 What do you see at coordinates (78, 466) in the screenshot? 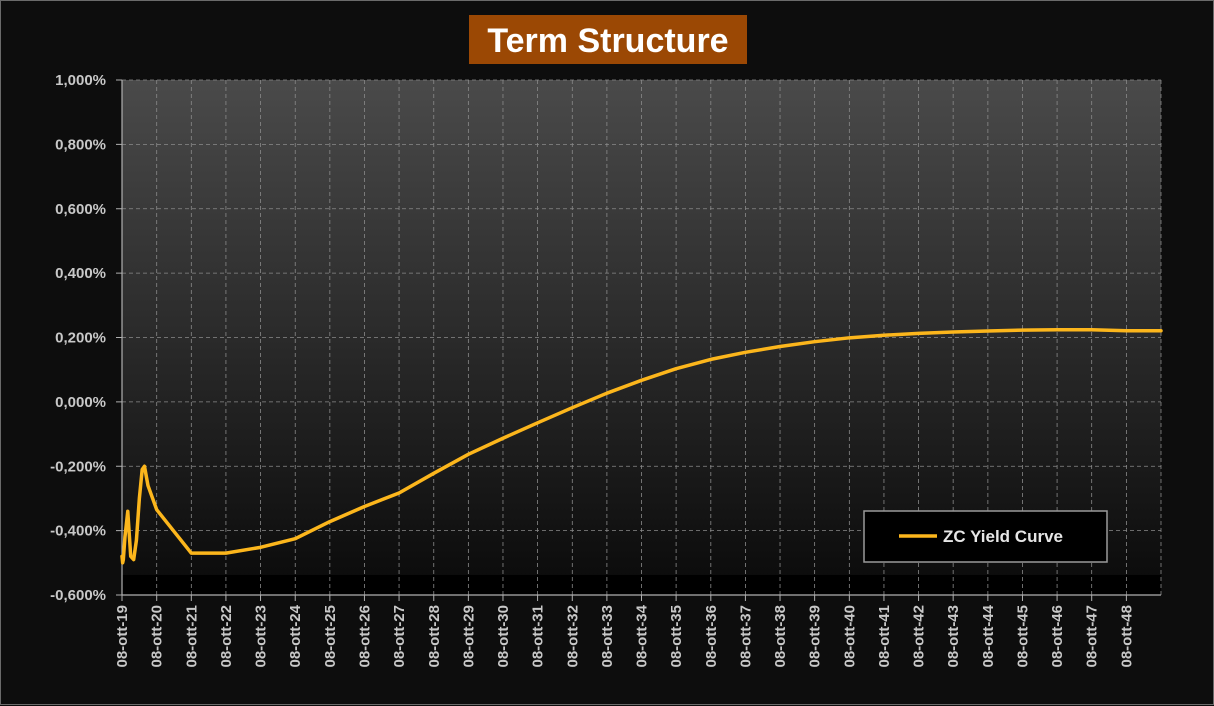
I see `y-tick-label: -0,200%` at bounding box center [78, 466].